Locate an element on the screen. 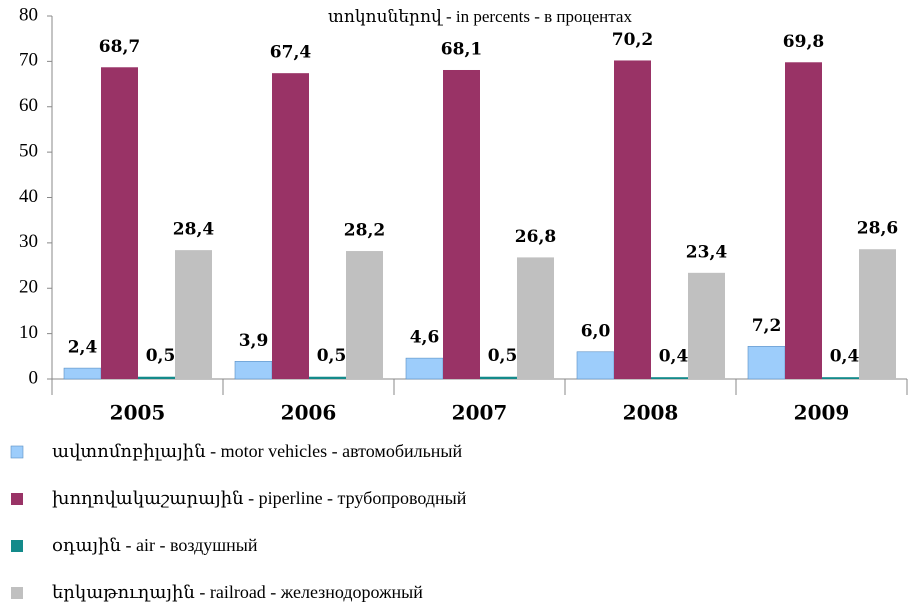 This screenshot has height=613, width=908. value-label: 70,2 is located at coordinates (632, 40).